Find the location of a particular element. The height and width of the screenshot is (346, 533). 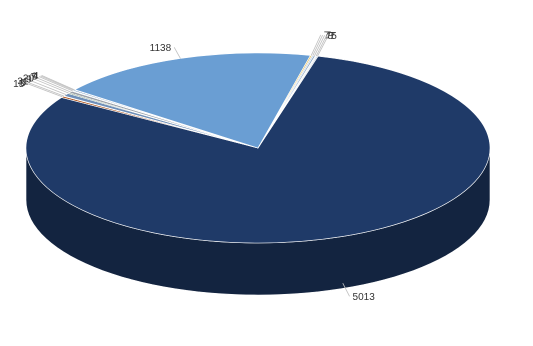

slice-label-14: 7 is located at coordinates (333, 36).